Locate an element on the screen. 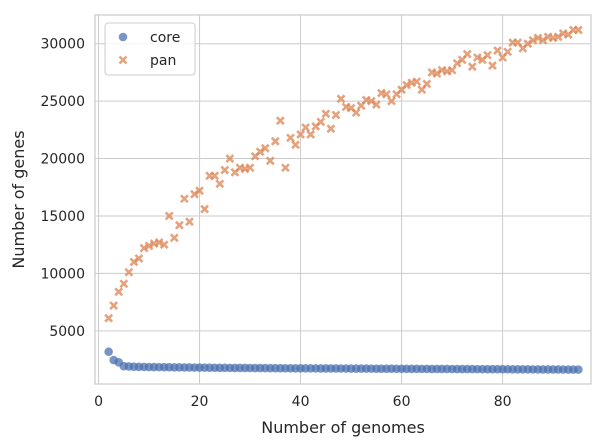 The image size is (607, 447). x-axis-label: Number of genomes is located at coordinates (343, 427).